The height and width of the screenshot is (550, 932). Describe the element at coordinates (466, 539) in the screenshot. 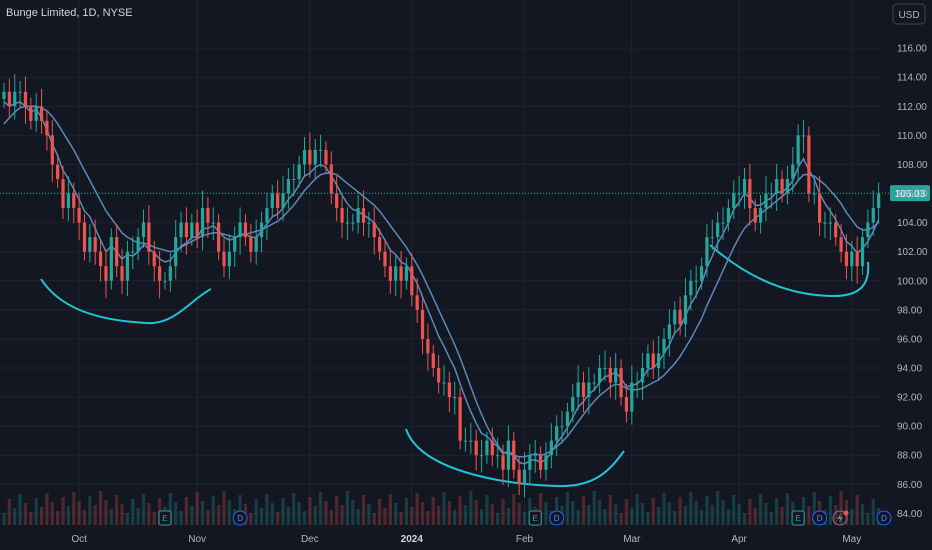

I see `time-axis: Oct Nov Dec 2024 Feb Mar Apr May` at that location.